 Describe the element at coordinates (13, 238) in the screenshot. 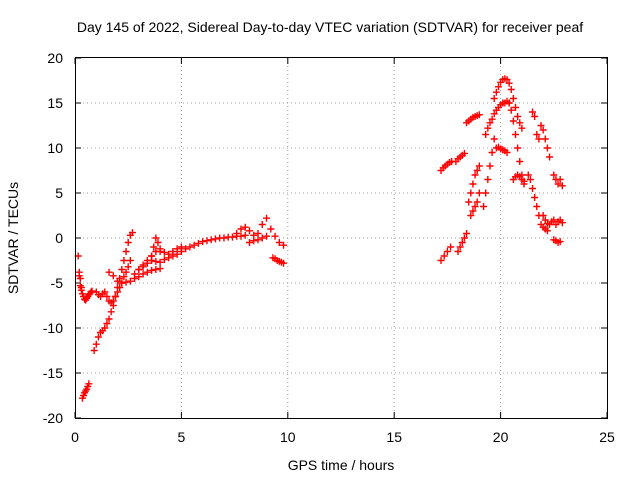

I see `y-axis-label: SDTVAR / TECUs` at that location.